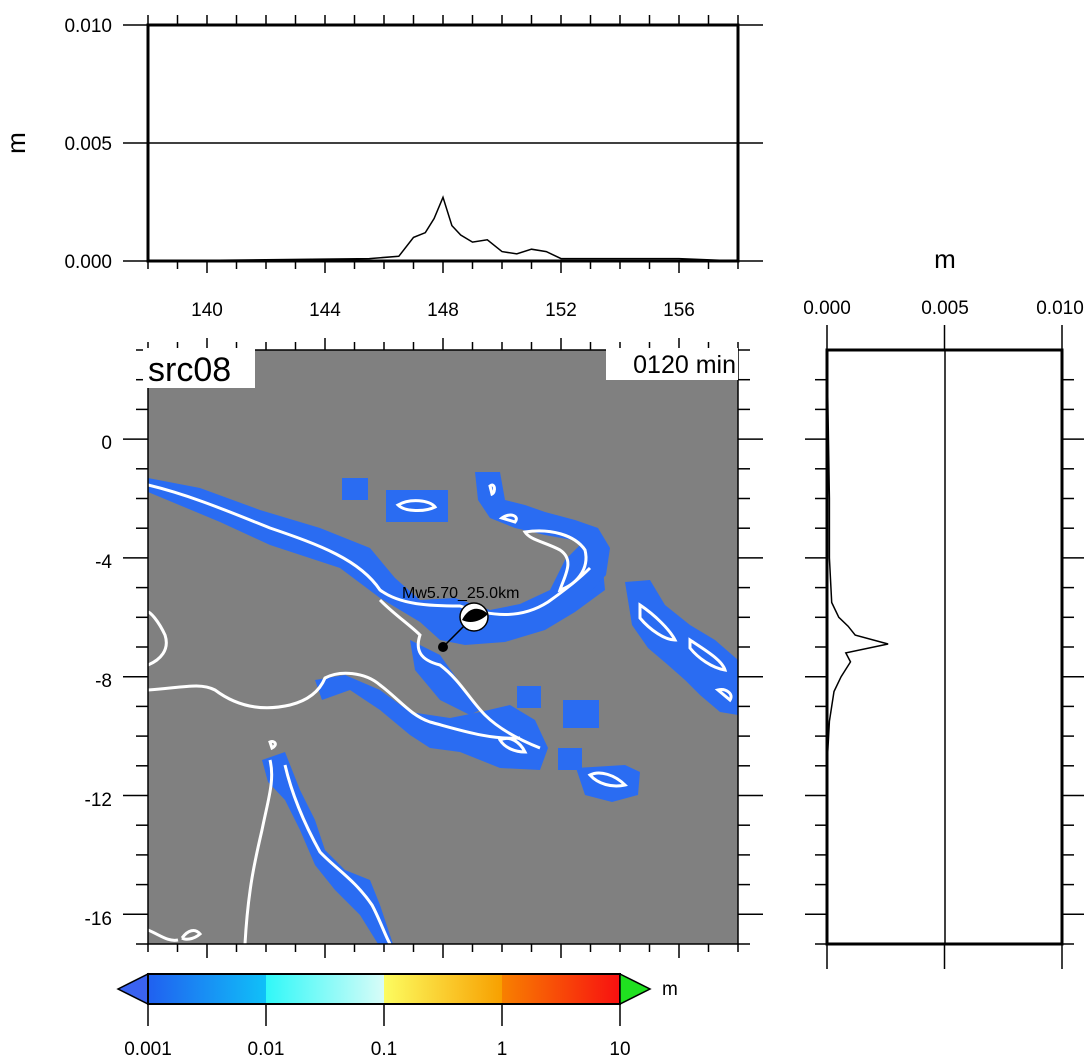 The height and width of the screenshot is (1063, 1088). Describe the element at coordinates (443, 310) in the screenshot. I see `top-xtick-label: 148` at that location.